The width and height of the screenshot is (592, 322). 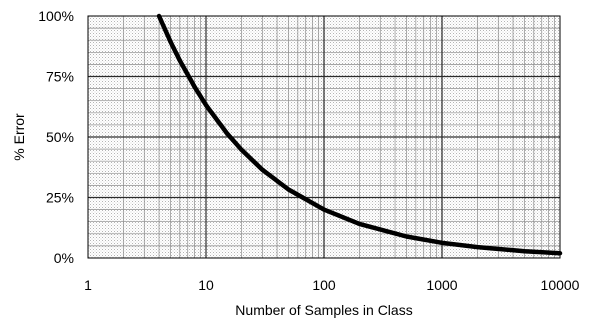 What do you see at coordinates (324, 285) in the screenshot?
I see `x-tick-label: 100` at bounding box center [324, 285].